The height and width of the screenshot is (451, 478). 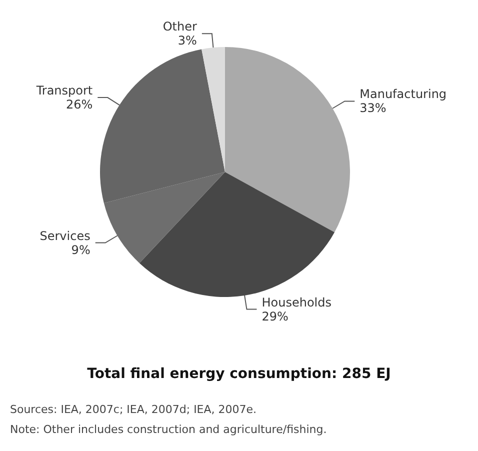 What do you see at coordinates (79, 105) in the screenshot?
I see `data-label: 26%` at bounding box center [79, 105].